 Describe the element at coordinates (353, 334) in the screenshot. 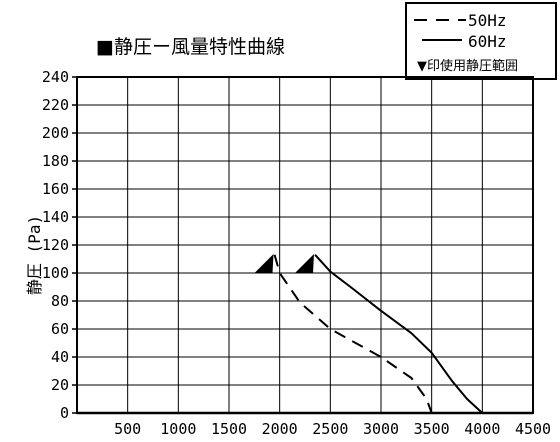

I see `series-line-50hz` at that location.